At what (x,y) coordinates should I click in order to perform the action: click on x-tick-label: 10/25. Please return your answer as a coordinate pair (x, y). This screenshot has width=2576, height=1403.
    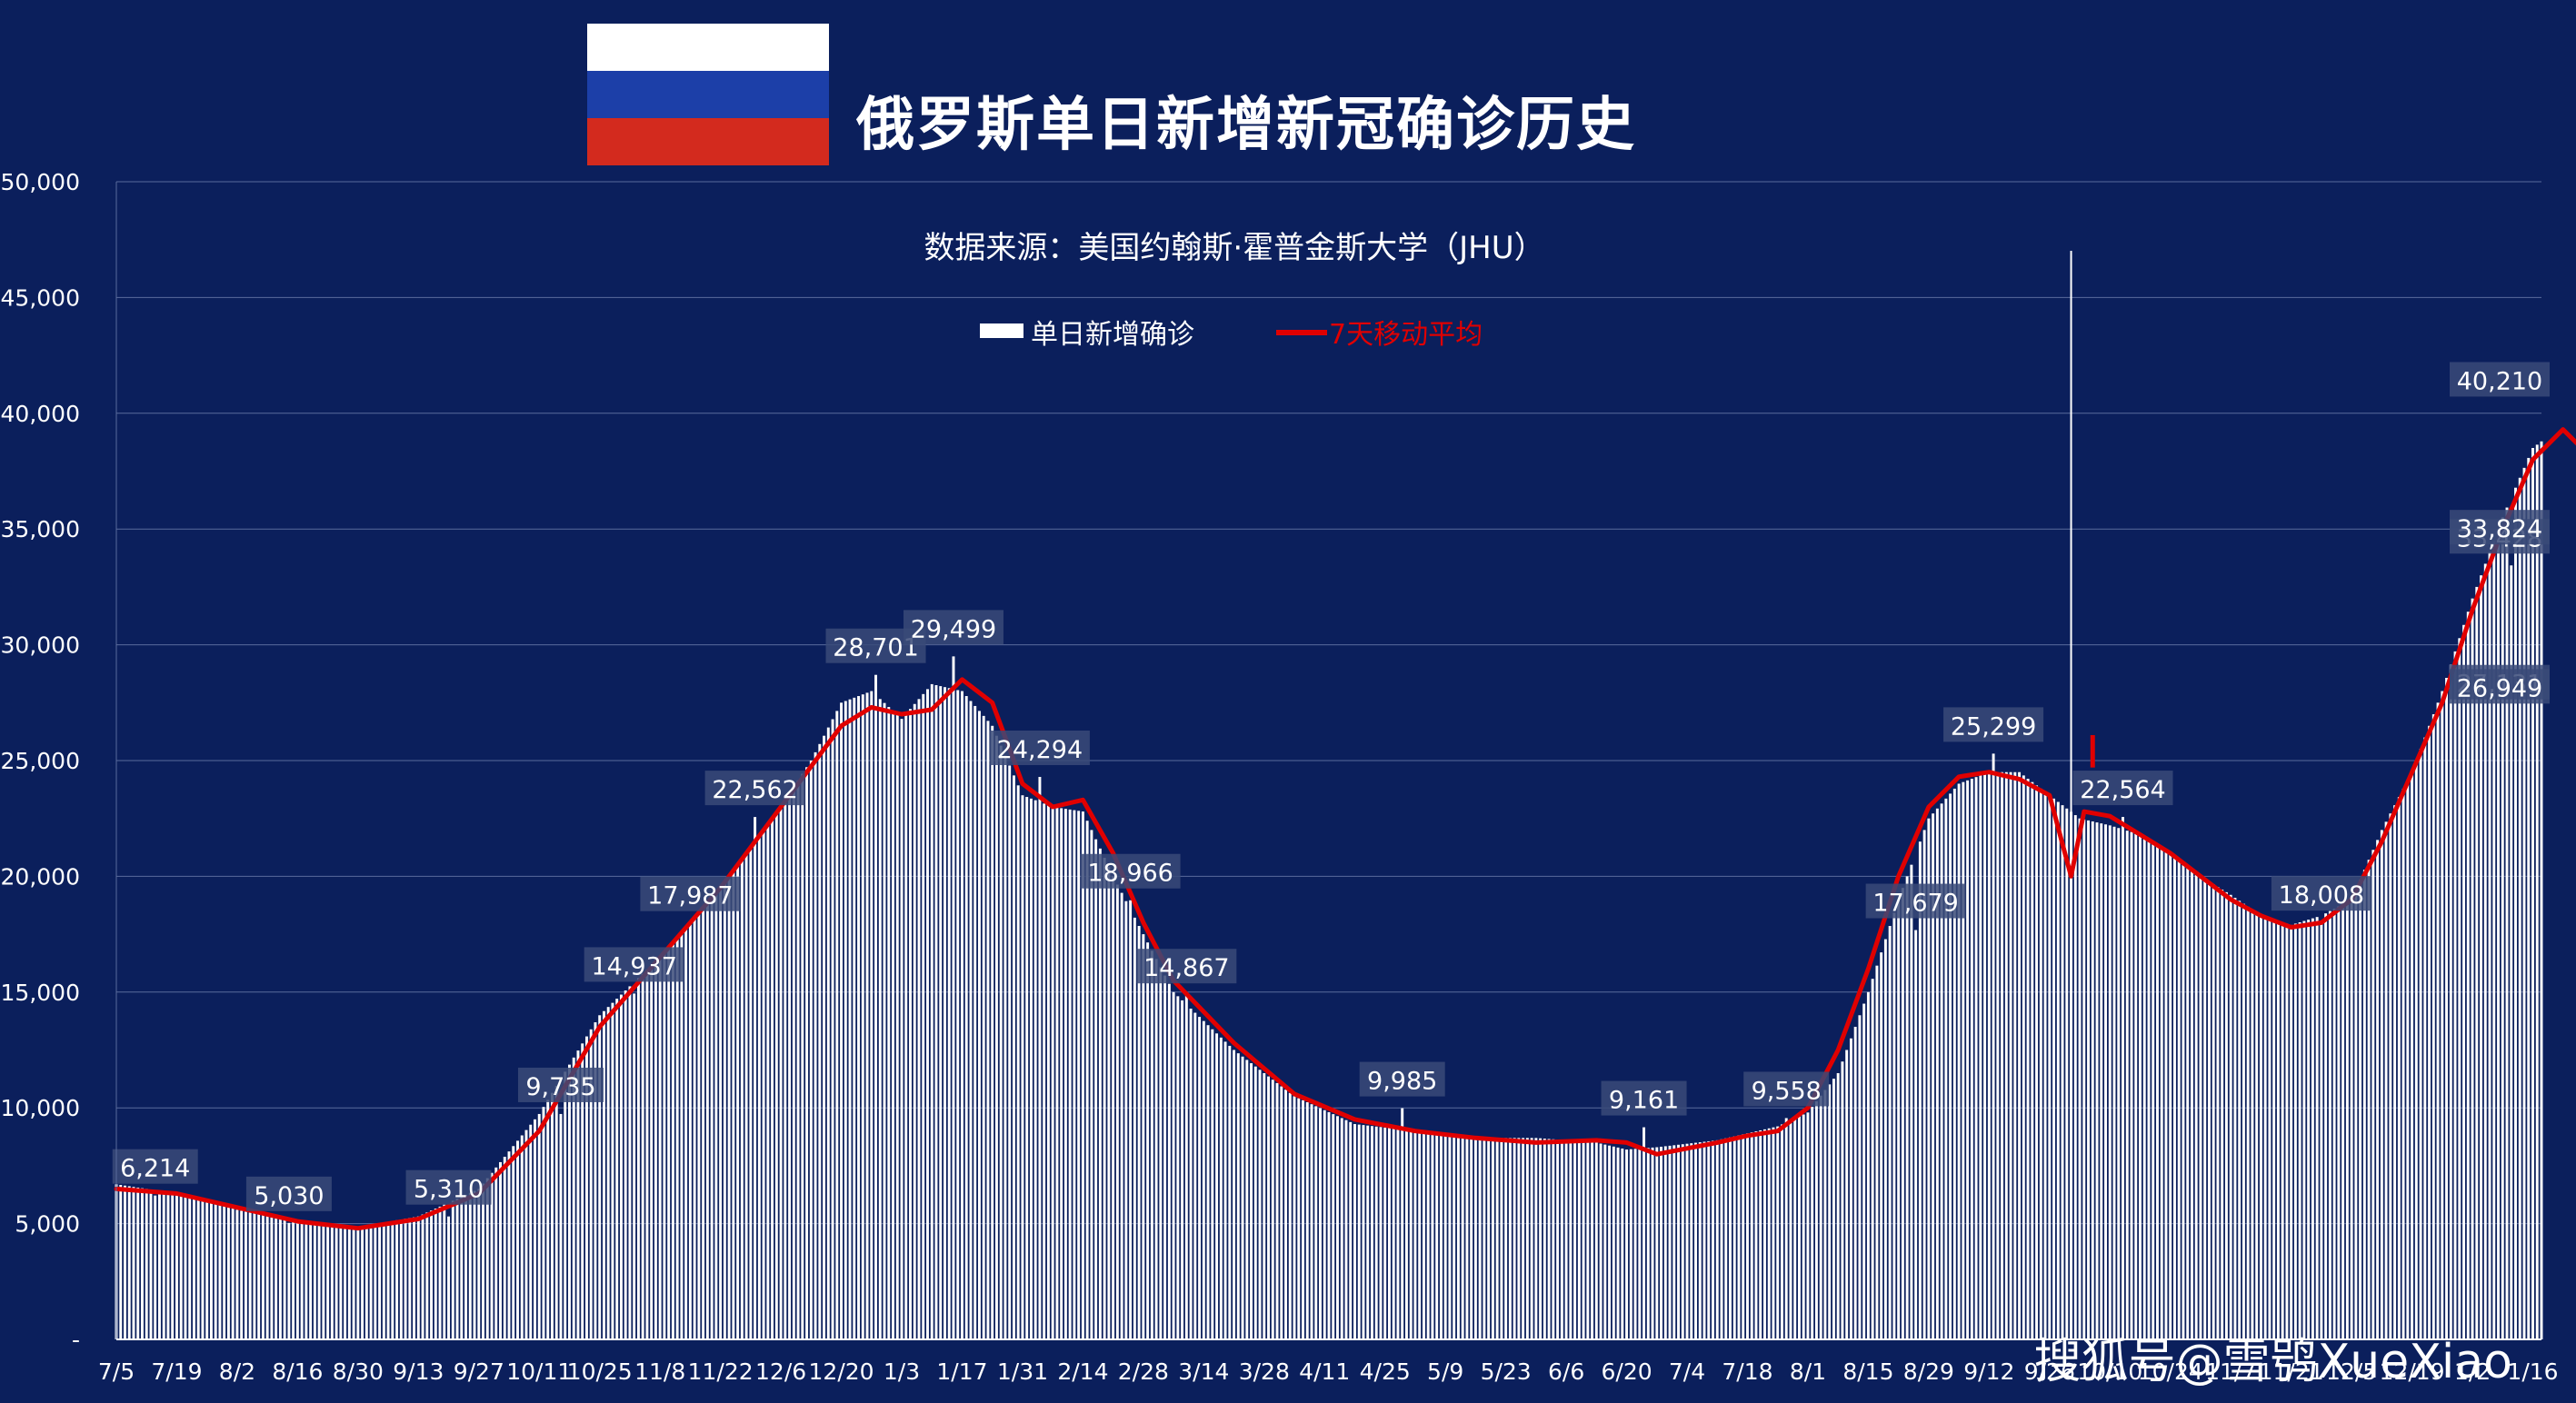
    Looking at the image, I should click on (600, 1371).